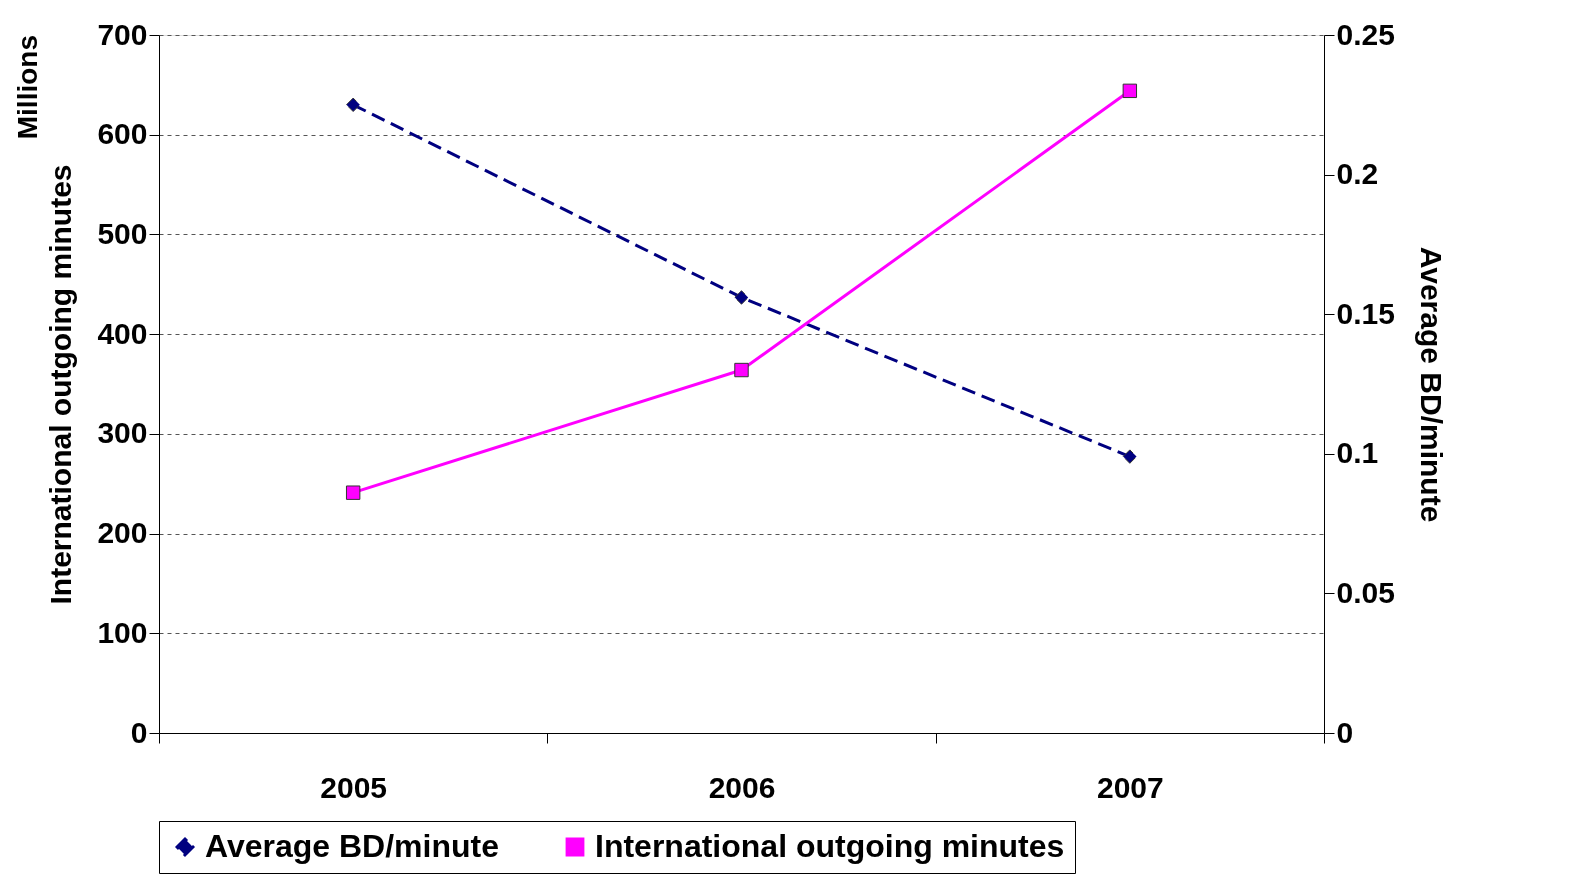  I want to click on y2-tick-label: 0, so click(1345, 732).